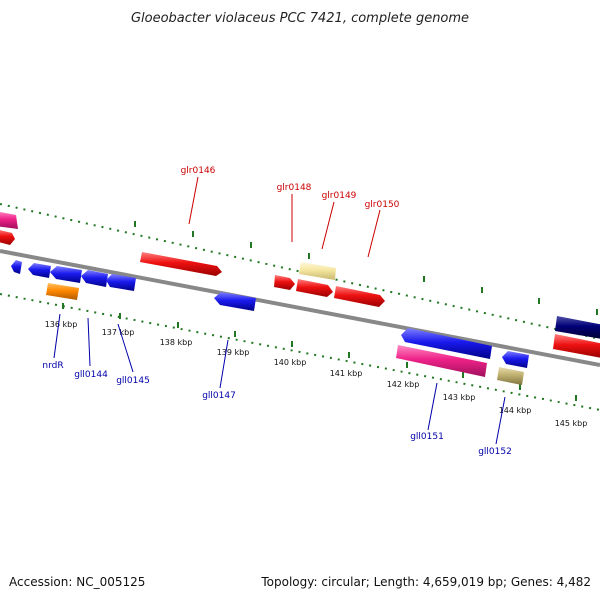 Image resolution: width=600 pixels, height=600 pixels. Describe the element at coordinates (571, 423) in the screenshot. I see `tick-label: 145 kbp` at that location.